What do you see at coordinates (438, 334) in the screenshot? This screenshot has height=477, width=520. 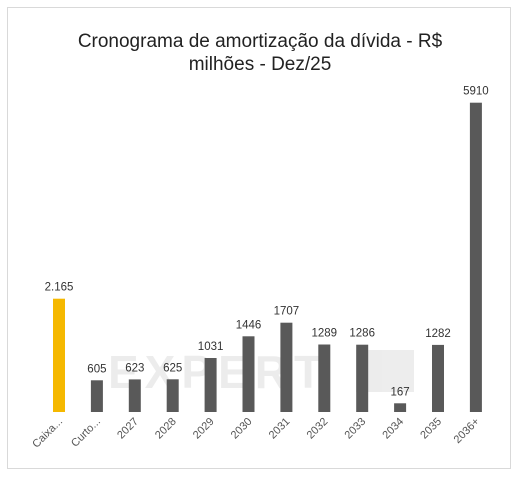 I see `value-label: 1282` at bounding box center [438, 334].